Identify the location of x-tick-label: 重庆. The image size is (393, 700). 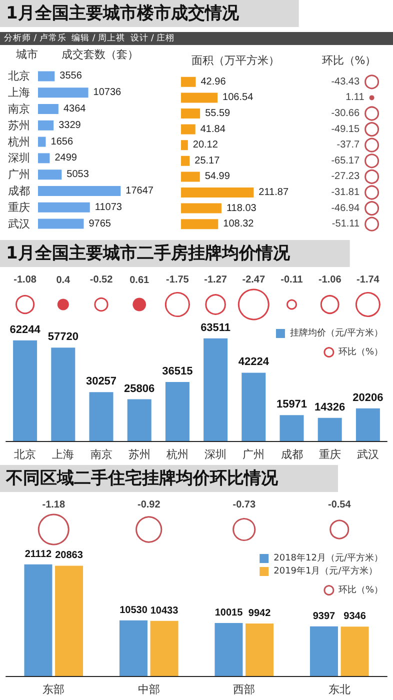
(329, 454).